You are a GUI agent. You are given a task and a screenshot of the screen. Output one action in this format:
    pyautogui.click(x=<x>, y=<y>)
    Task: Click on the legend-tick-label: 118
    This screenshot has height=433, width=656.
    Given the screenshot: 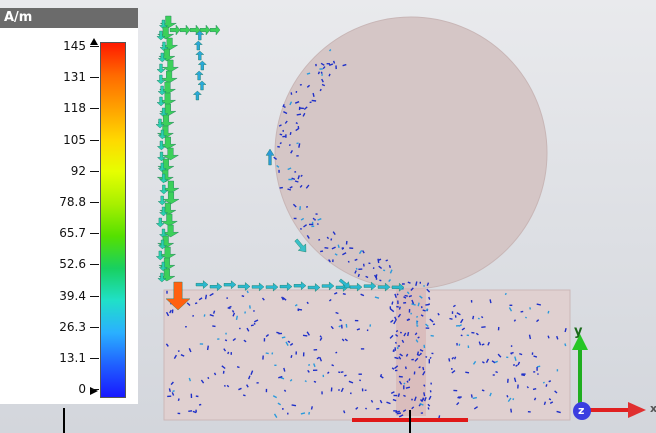 What is the action you would take?
    pyautogui.click(x=74, y=108)
    